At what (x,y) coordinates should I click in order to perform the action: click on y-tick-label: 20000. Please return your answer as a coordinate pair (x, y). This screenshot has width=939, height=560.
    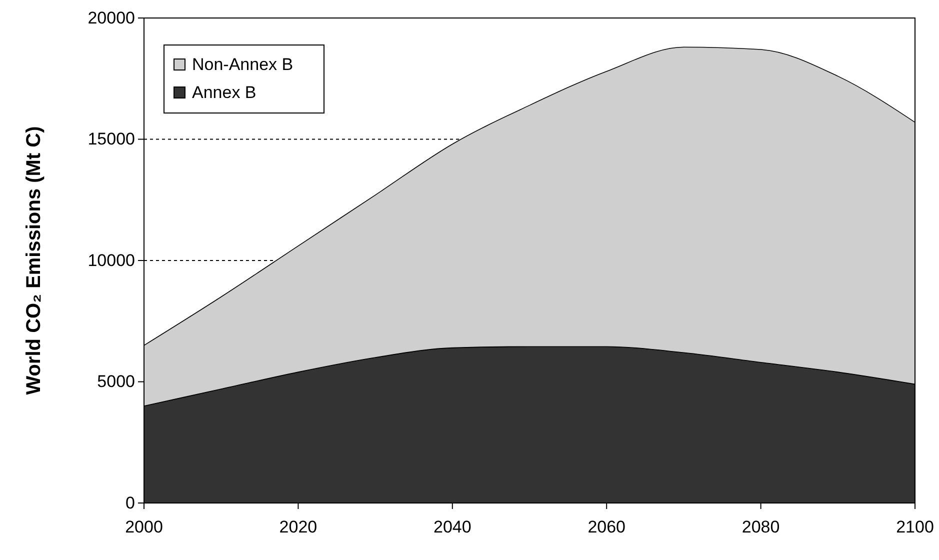
    Looking at the image, I should click on (111, 18).